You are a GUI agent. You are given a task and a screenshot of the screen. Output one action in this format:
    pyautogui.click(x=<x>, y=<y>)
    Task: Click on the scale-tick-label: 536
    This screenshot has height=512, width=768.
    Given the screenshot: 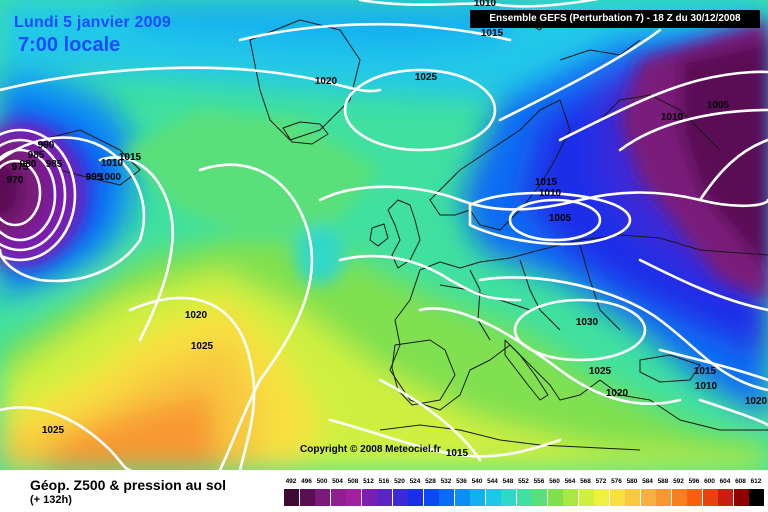 What is the action you would take?
    pyautogui.click(x=461, y=481)
    